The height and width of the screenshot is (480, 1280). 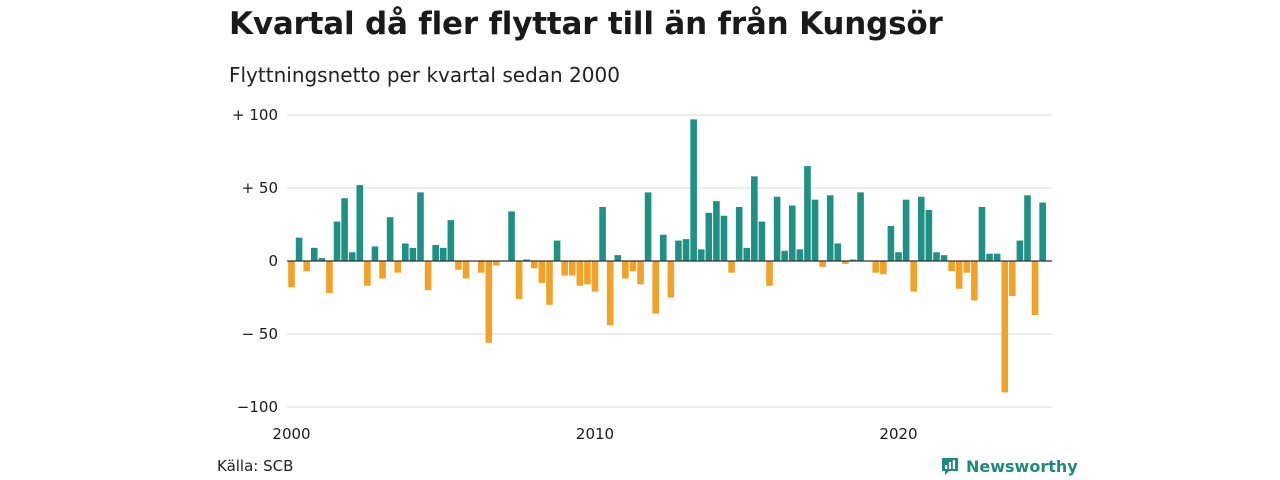 I want to click on source-note: Källa: SCB, so click(x=255, y=466).